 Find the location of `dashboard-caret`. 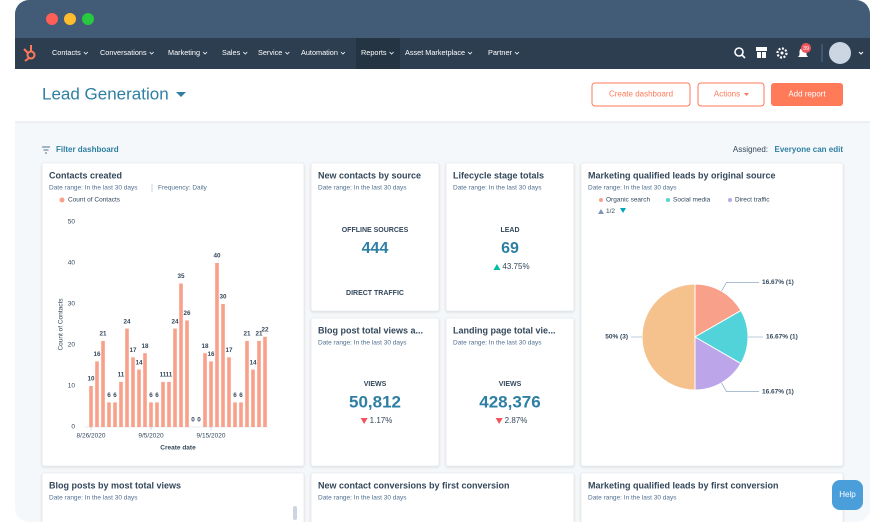

dashboard-caret is located at coordinates (181, 94).